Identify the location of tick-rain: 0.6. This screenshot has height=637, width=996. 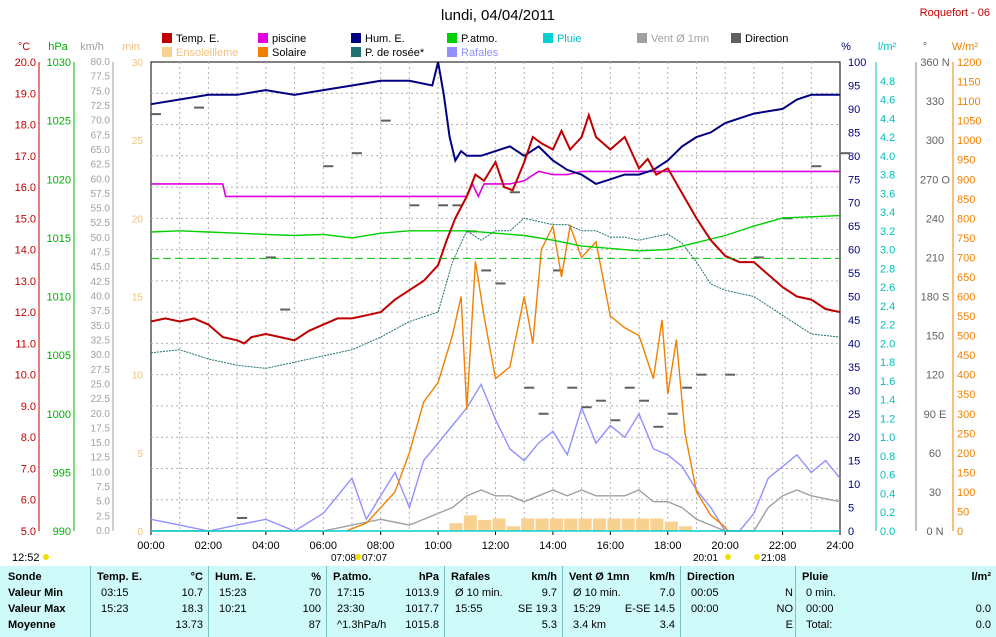
(887, 476).